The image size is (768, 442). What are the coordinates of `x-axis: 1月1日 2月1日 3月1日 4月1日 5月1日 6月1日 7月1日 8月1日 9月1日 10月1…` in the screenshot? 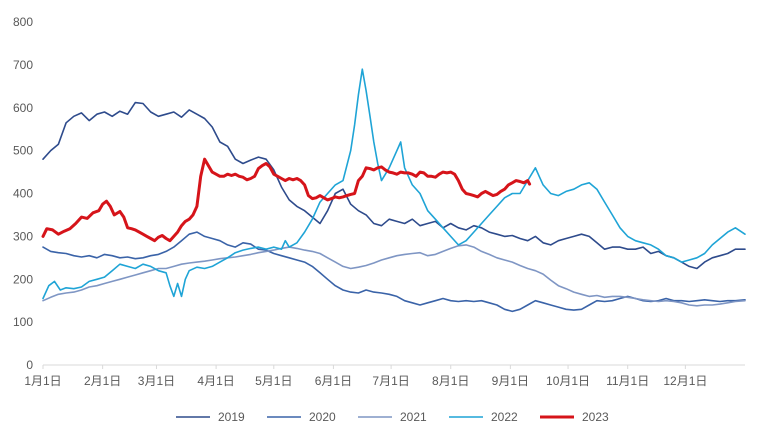 It's located at (365, 376).